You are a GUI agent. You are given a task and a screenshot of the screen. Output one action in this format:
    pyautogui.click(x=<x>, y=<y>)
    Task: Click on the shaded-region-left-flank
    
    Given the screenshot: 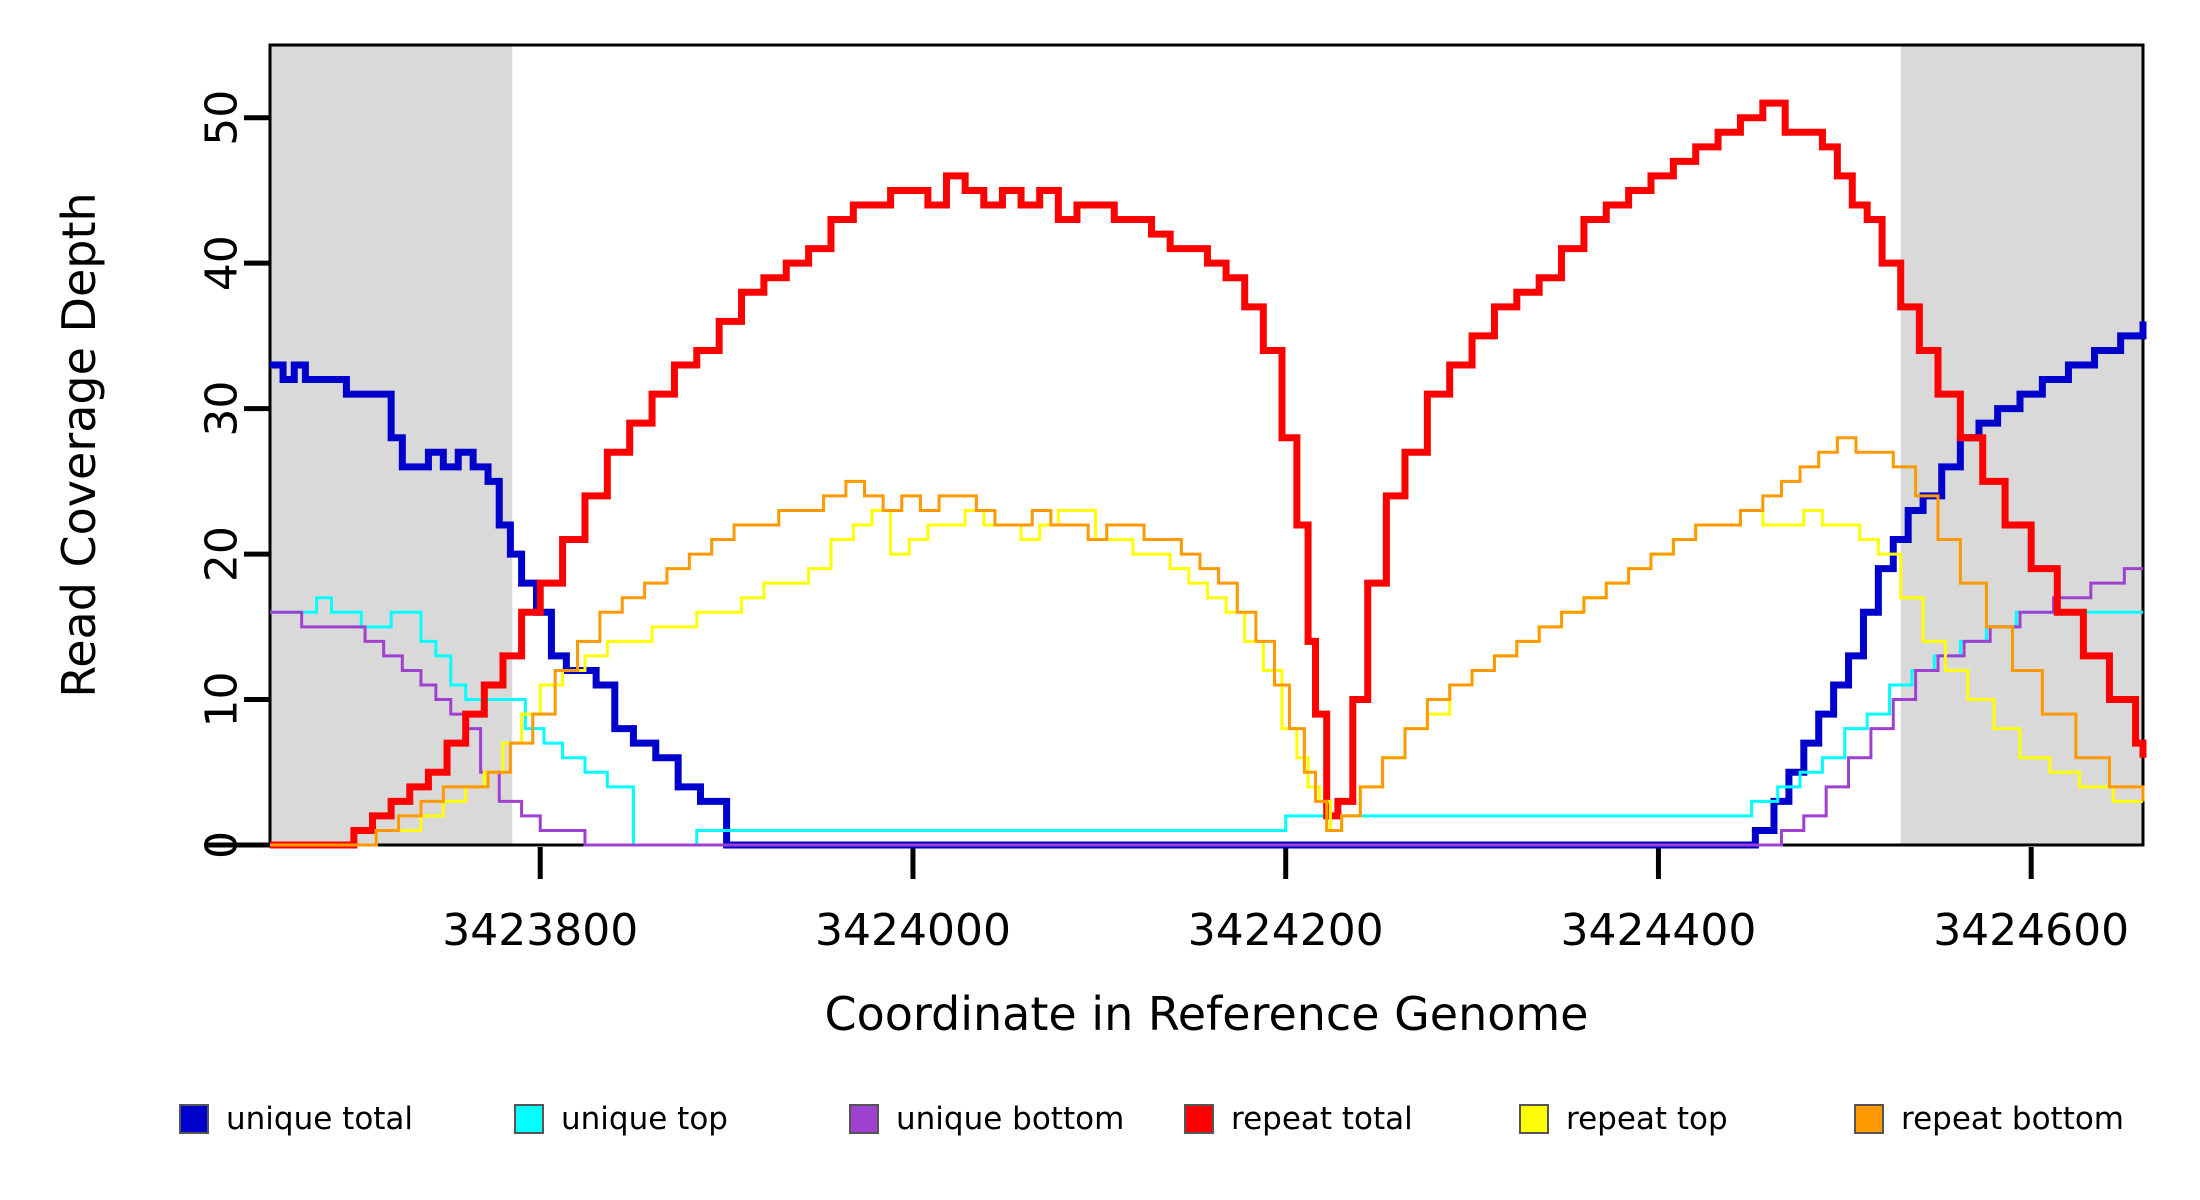 What is the action you would take?
    pyautogui.click(x=391, y=445)
    